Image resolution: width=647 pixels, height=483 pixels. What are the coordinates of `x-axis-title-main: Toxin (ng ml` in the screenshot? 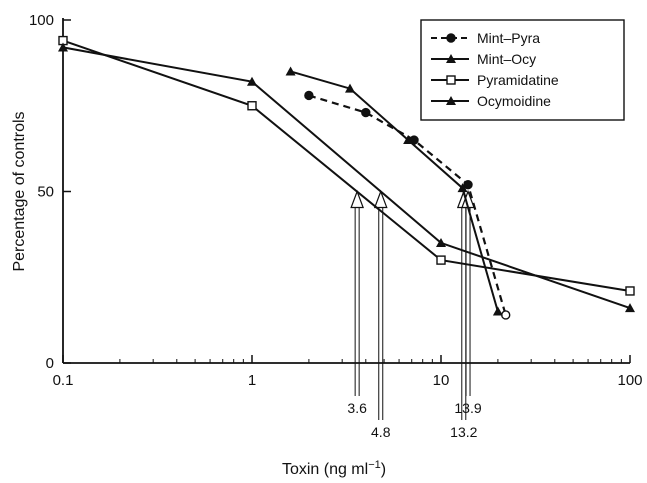 It's located at (325, 469).